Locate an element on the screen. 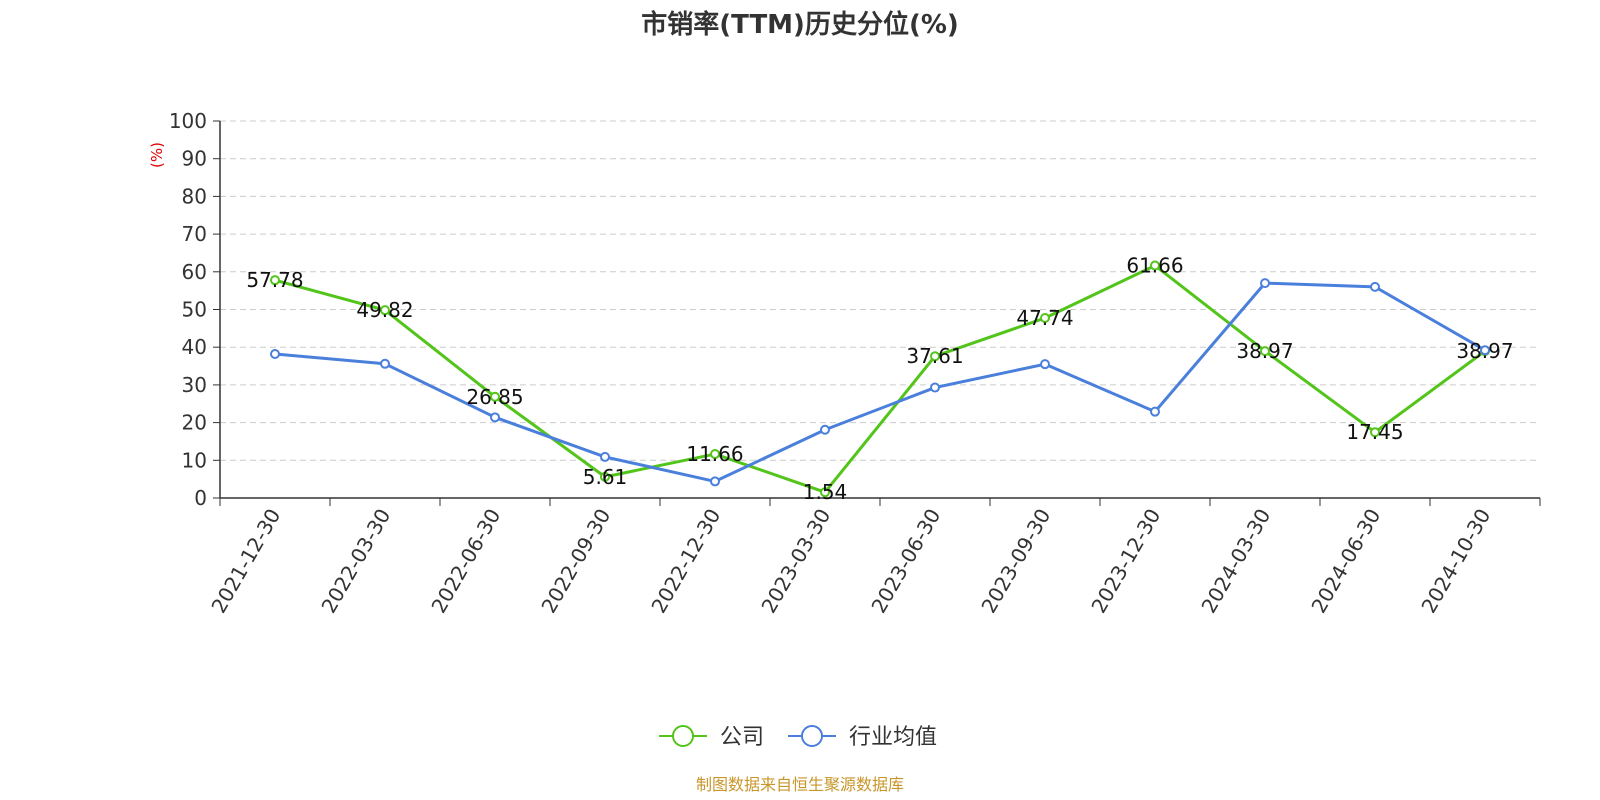  y-tick-label: 30 is located at coordinates (194, 385).